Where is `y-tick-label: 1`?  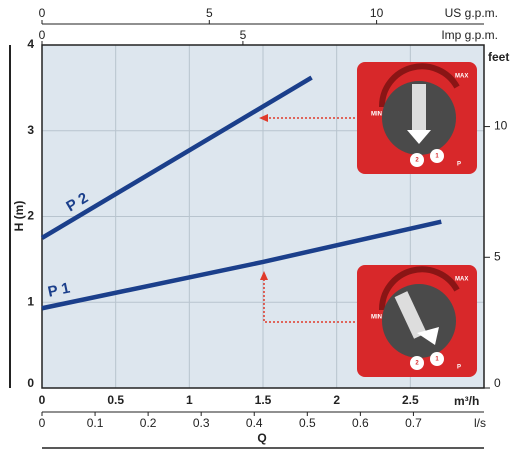 y-tick-label: 1 is located at coordinates (30, 301).